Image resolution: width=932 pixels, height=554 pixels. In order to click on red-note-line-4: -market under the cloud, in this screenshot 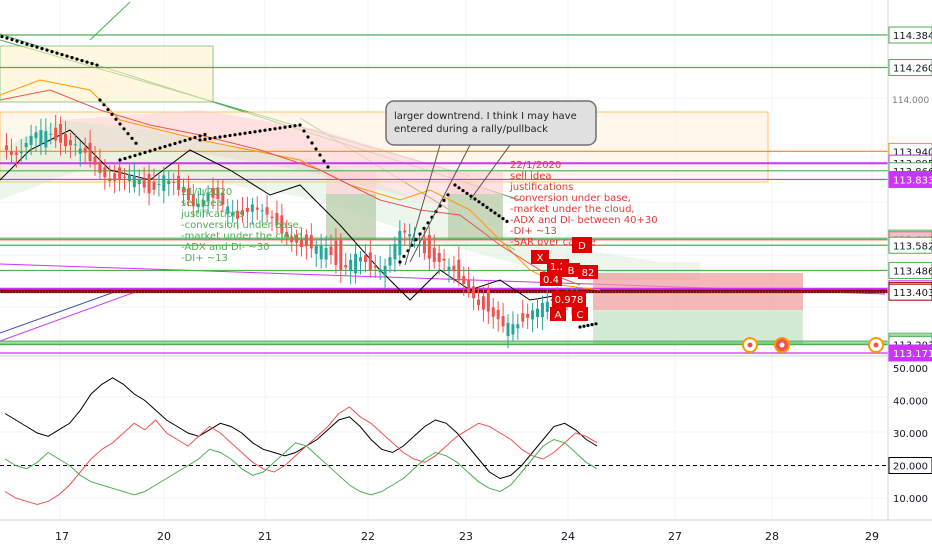, I will do `click(572, 209)`.